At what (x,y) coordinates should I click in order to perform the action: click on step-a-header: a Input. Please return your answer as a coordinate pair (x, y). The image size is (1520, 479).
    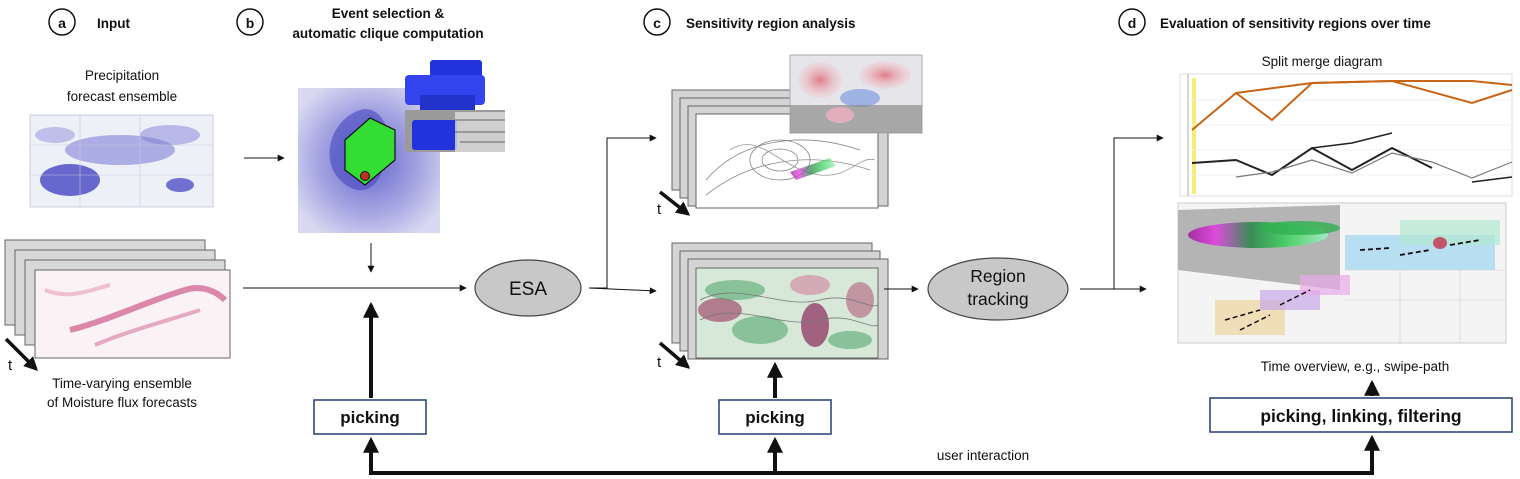
    Looking at the image, I should click on (89, 22).